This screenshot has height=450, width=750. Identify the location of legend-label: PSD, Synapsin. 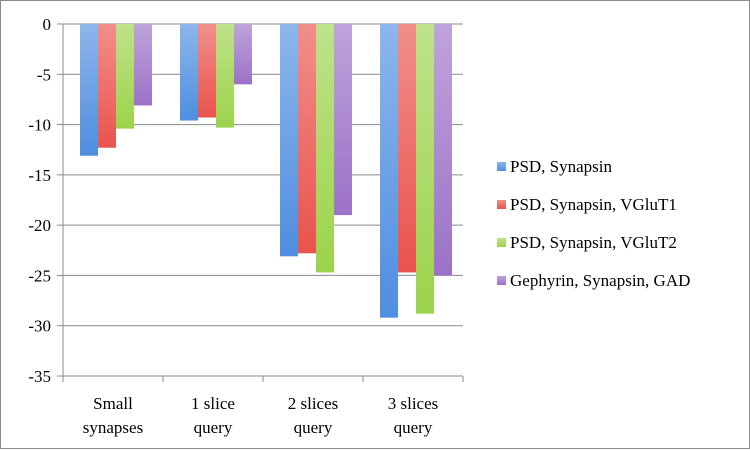
(561, 166).